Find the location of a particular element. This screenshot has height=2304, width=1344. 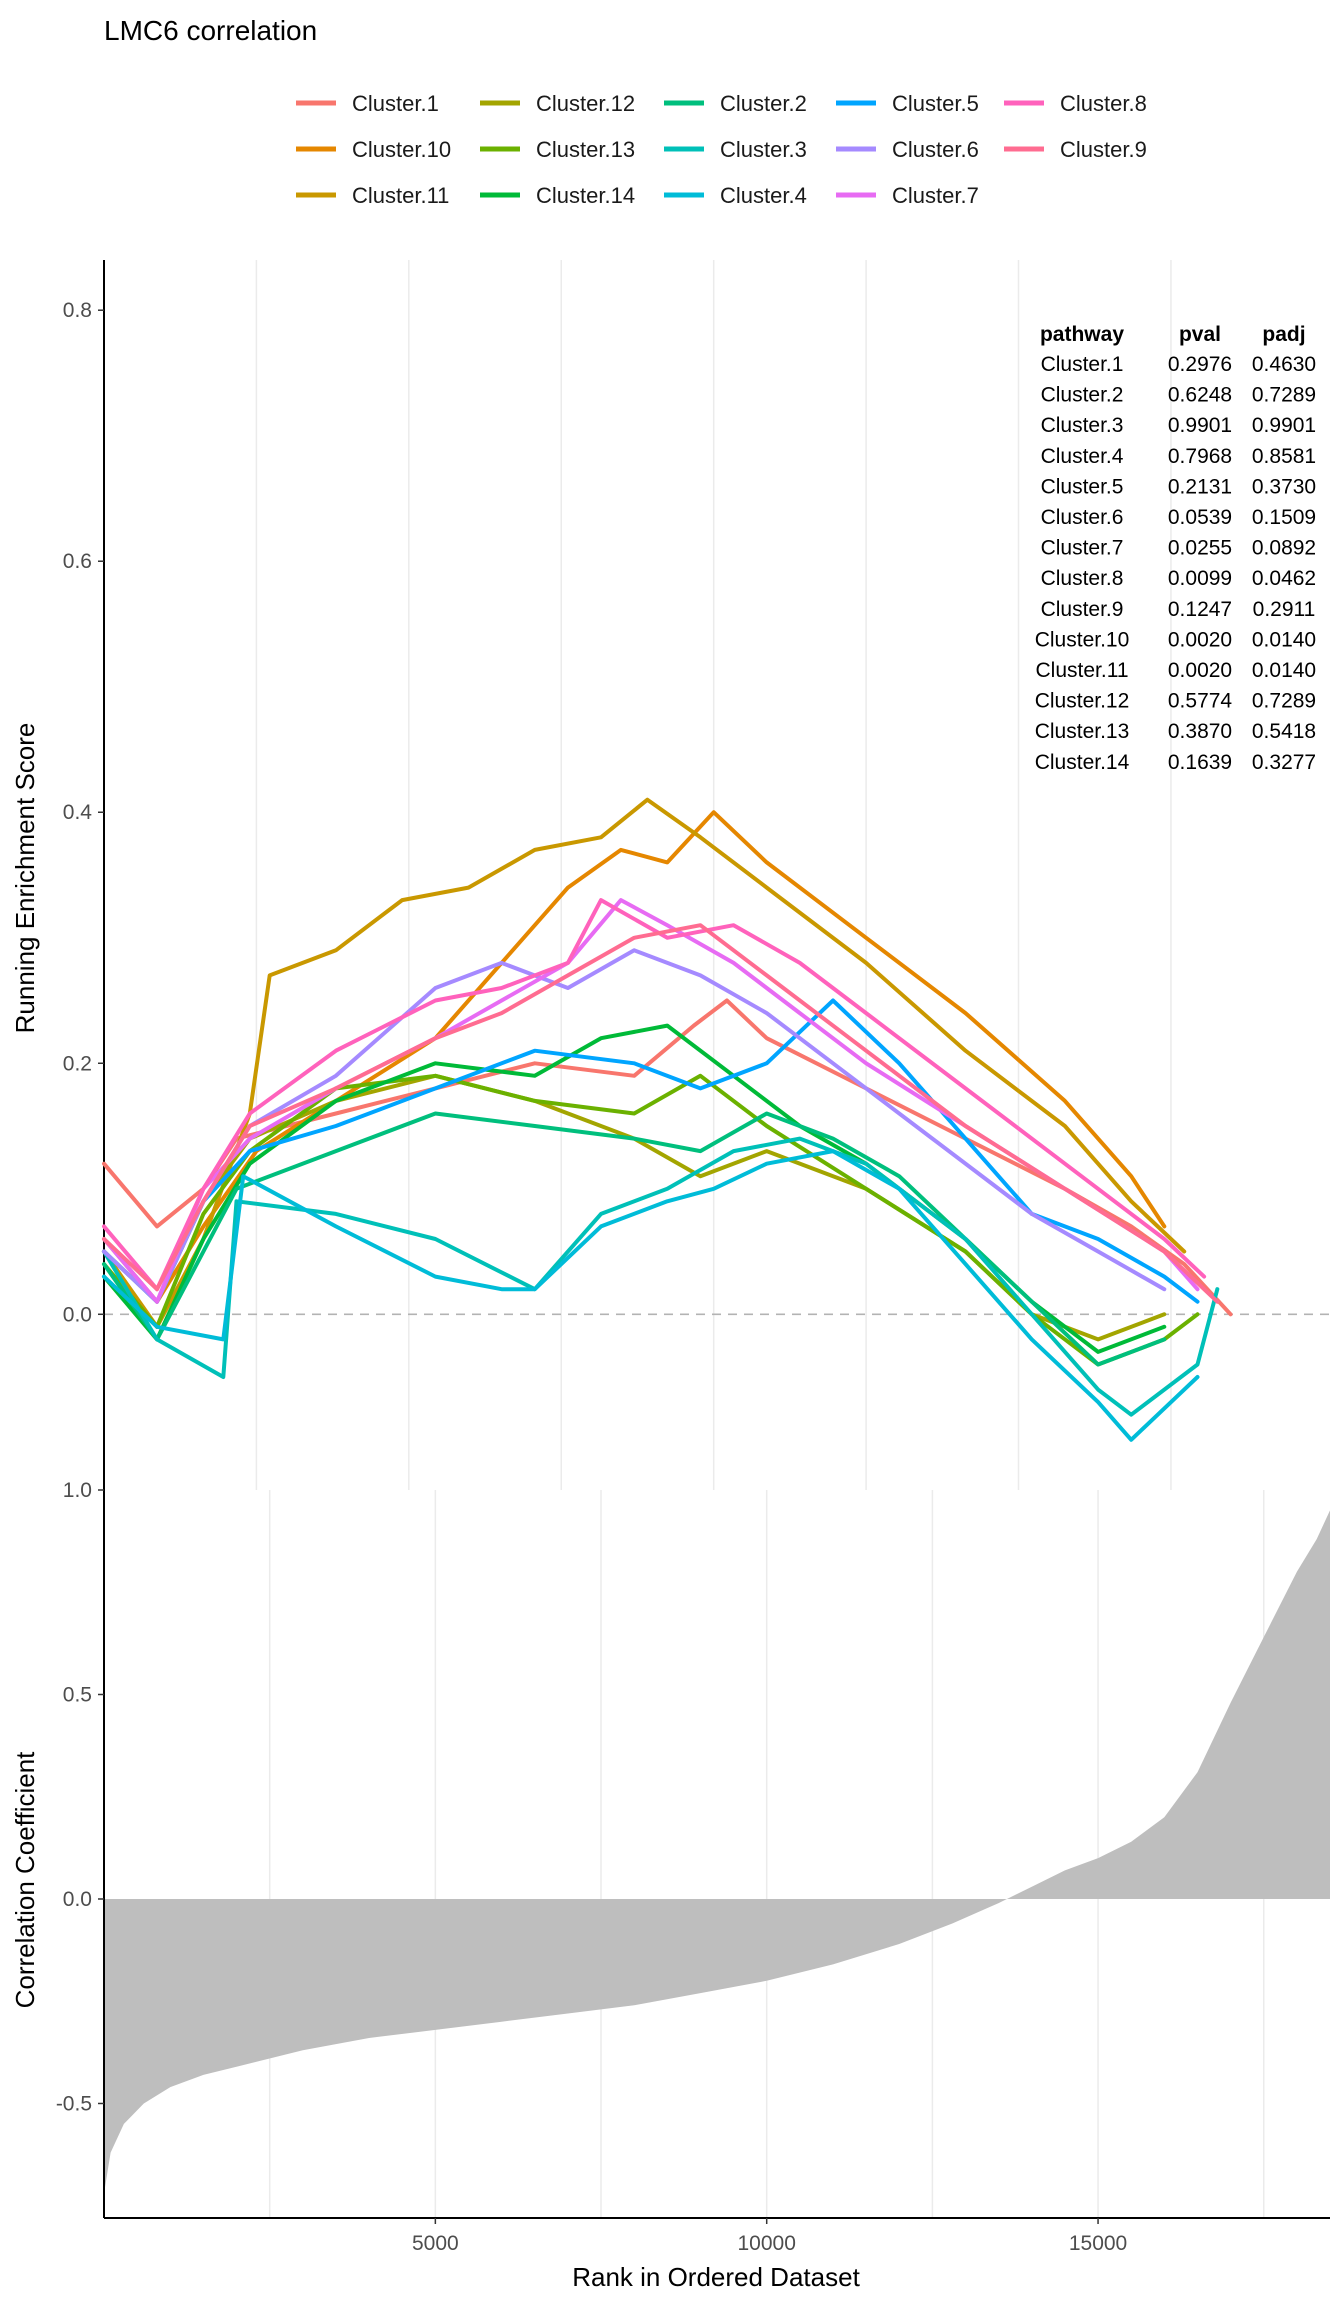

legend-item-cluster-5: Cluster.5 is located at coordinates (907, 103).